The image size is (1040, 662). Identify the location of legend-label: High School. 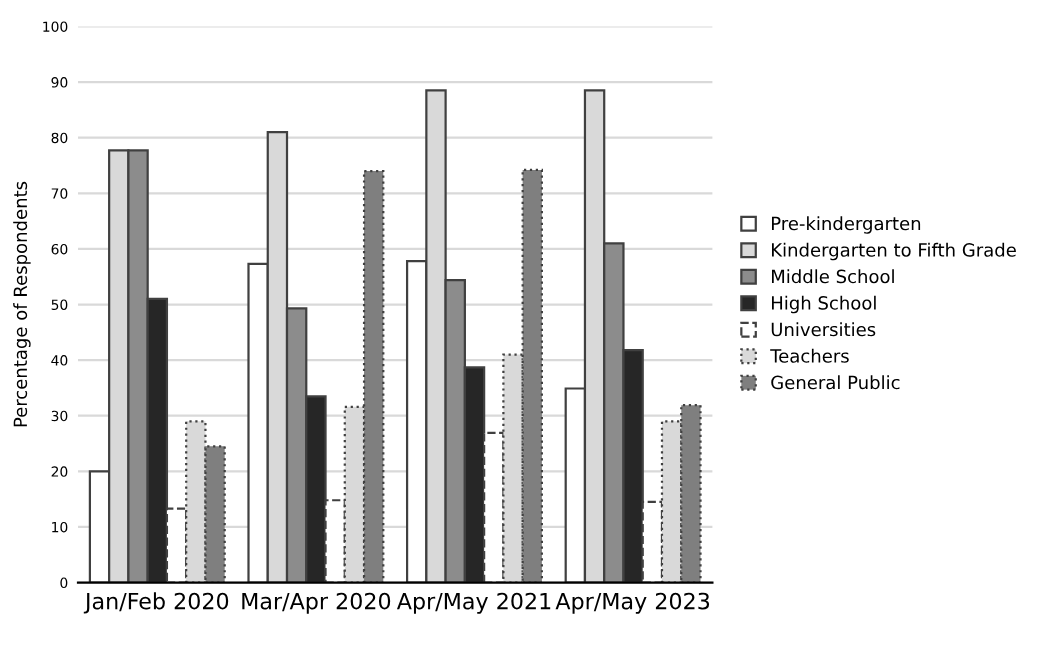
(824, 304).